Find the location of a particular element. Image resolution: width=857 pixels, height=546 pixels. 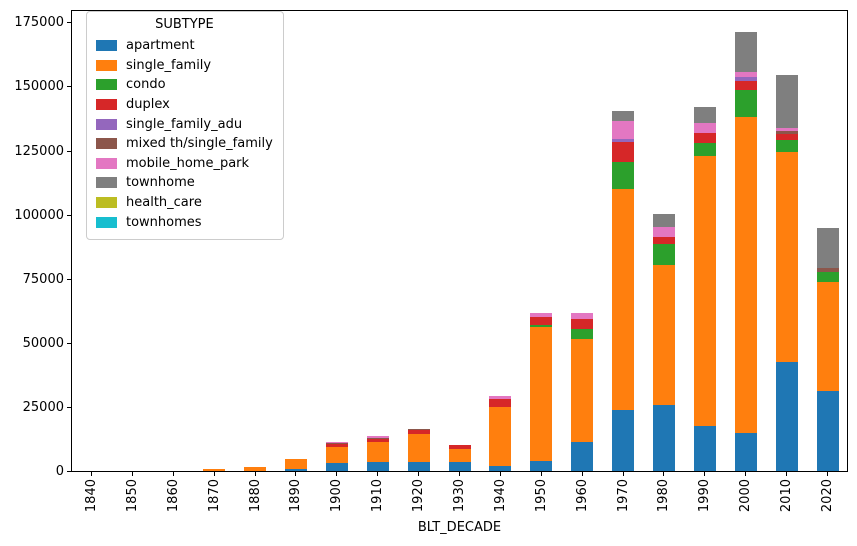

bar-segment-apartment-2000 is located at coordinates (745, 452).